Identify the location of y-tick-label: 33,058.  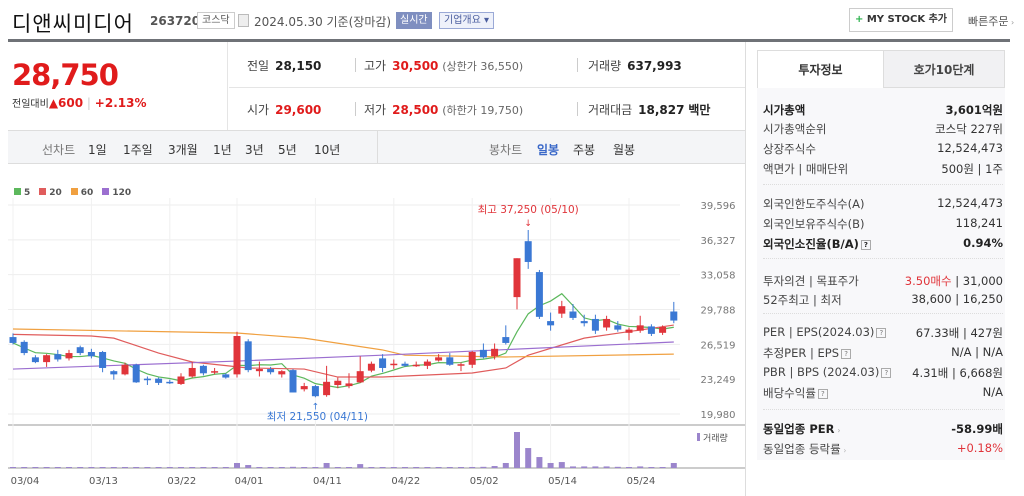
(718, 276).